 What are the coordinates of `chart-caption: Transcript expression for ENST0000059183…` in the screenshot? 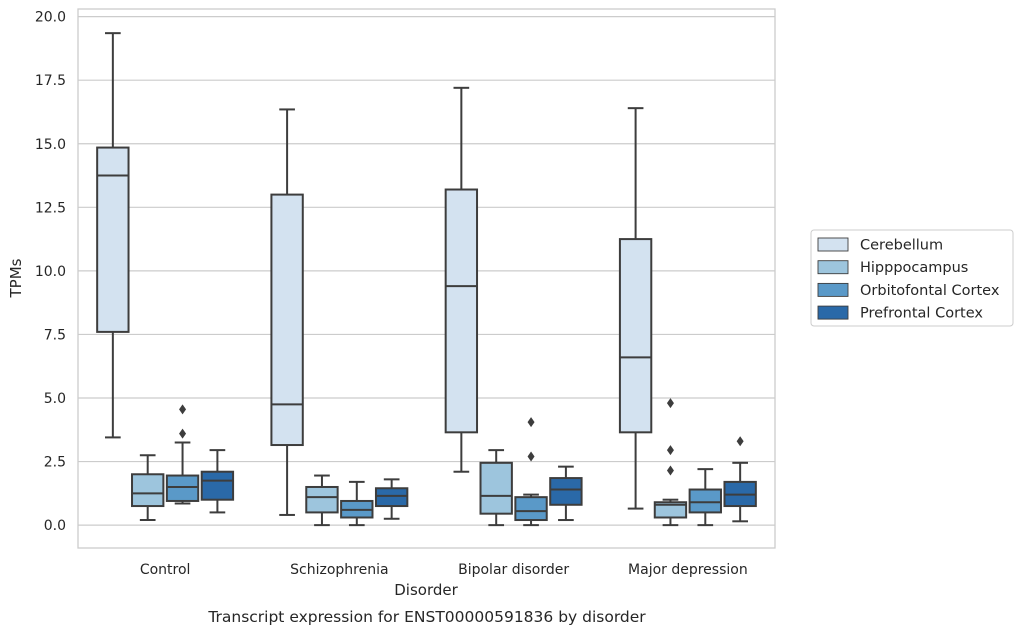 It's located at (426, 617).